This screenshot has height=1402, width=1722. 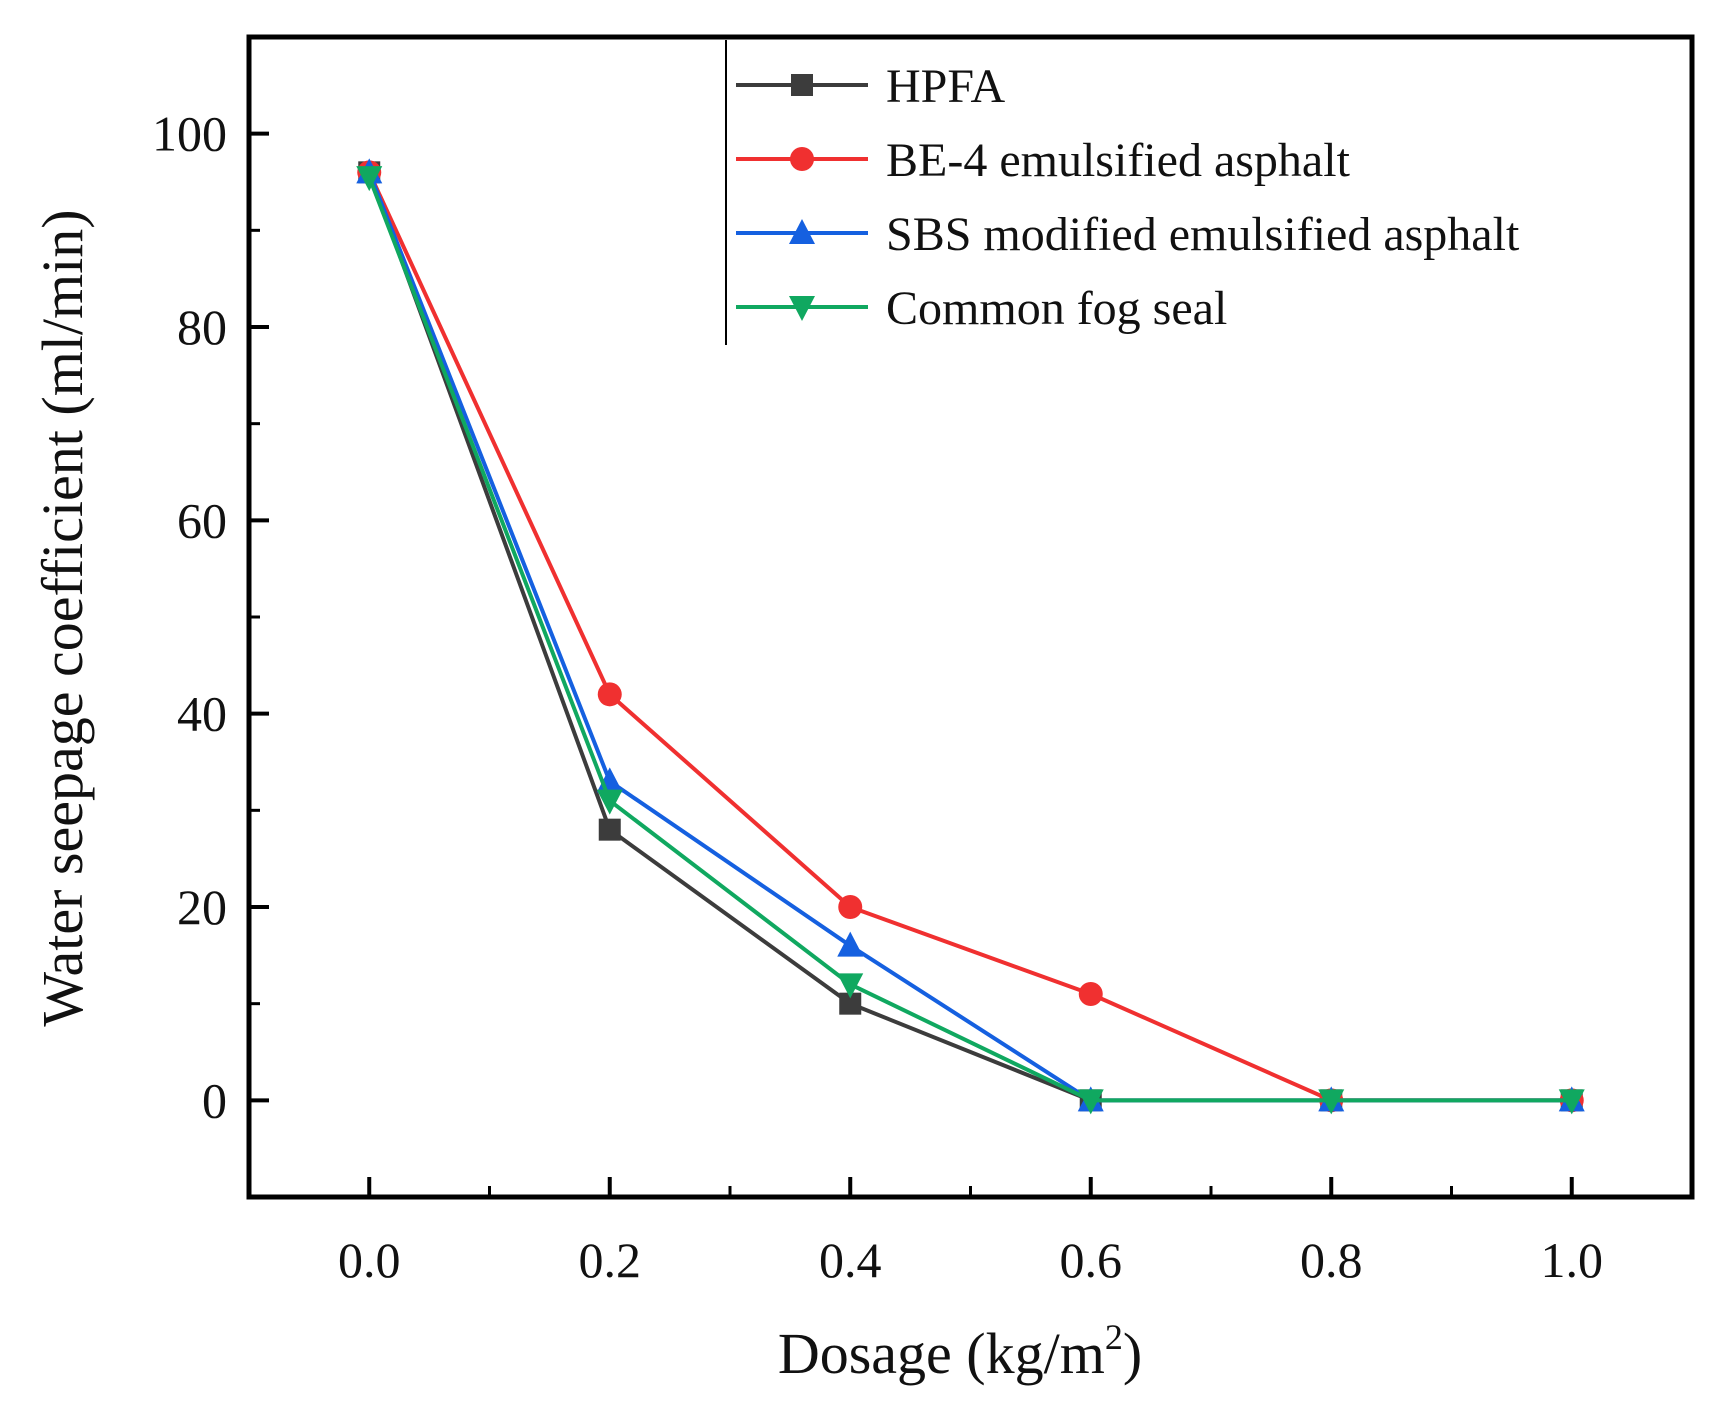 I want to click on x-axis-title: Dosage (kg/m2), so click(x=960, y=1351).